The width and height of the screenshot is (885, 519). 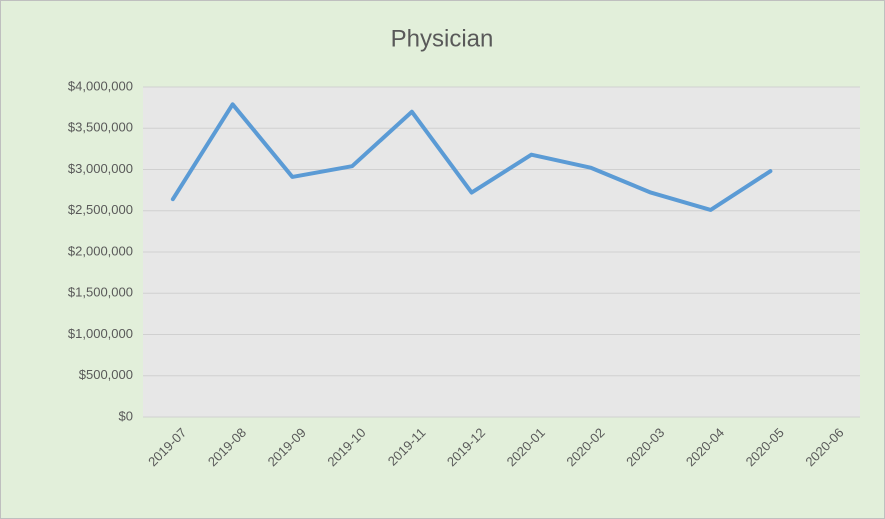 I want to click on y-tick-label: $4,000,000, so click(x=100, y=85).